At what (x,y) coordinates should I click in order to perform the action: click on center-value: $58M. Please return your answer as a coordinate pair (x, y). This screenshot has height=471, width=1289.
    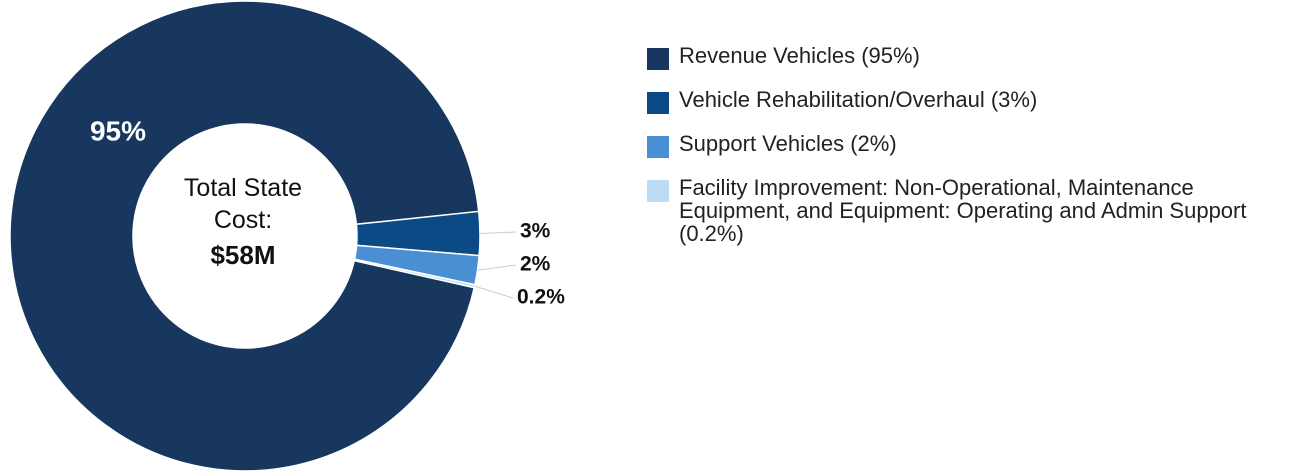
    Looking at the image, I should click on (243, 255).